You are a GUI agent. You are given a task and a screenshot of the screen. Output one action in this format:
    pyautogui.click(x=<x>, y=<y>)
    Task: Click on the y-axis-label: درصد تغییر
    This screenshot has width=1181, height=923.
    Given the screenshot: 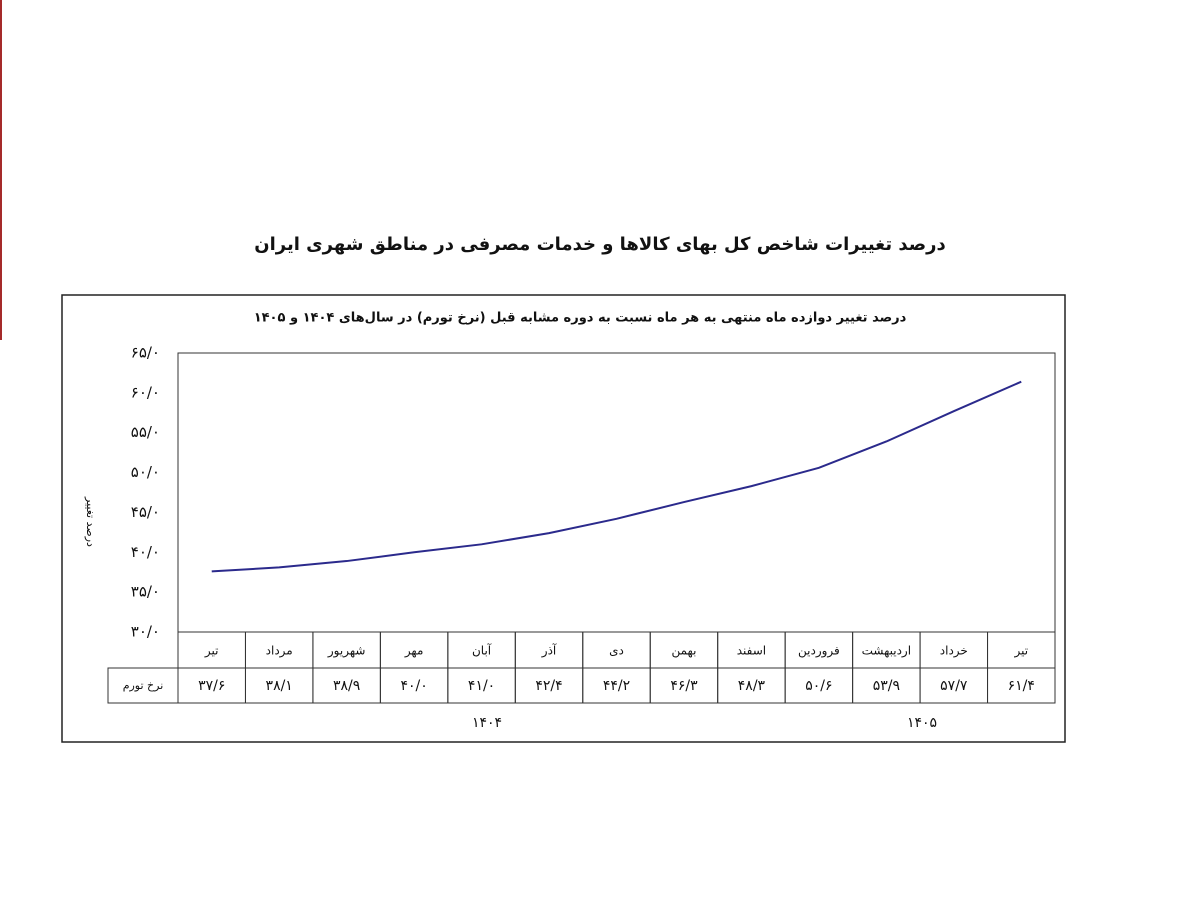 What is the action you would take?
    pyautogui.click(x=90, y=521)
    